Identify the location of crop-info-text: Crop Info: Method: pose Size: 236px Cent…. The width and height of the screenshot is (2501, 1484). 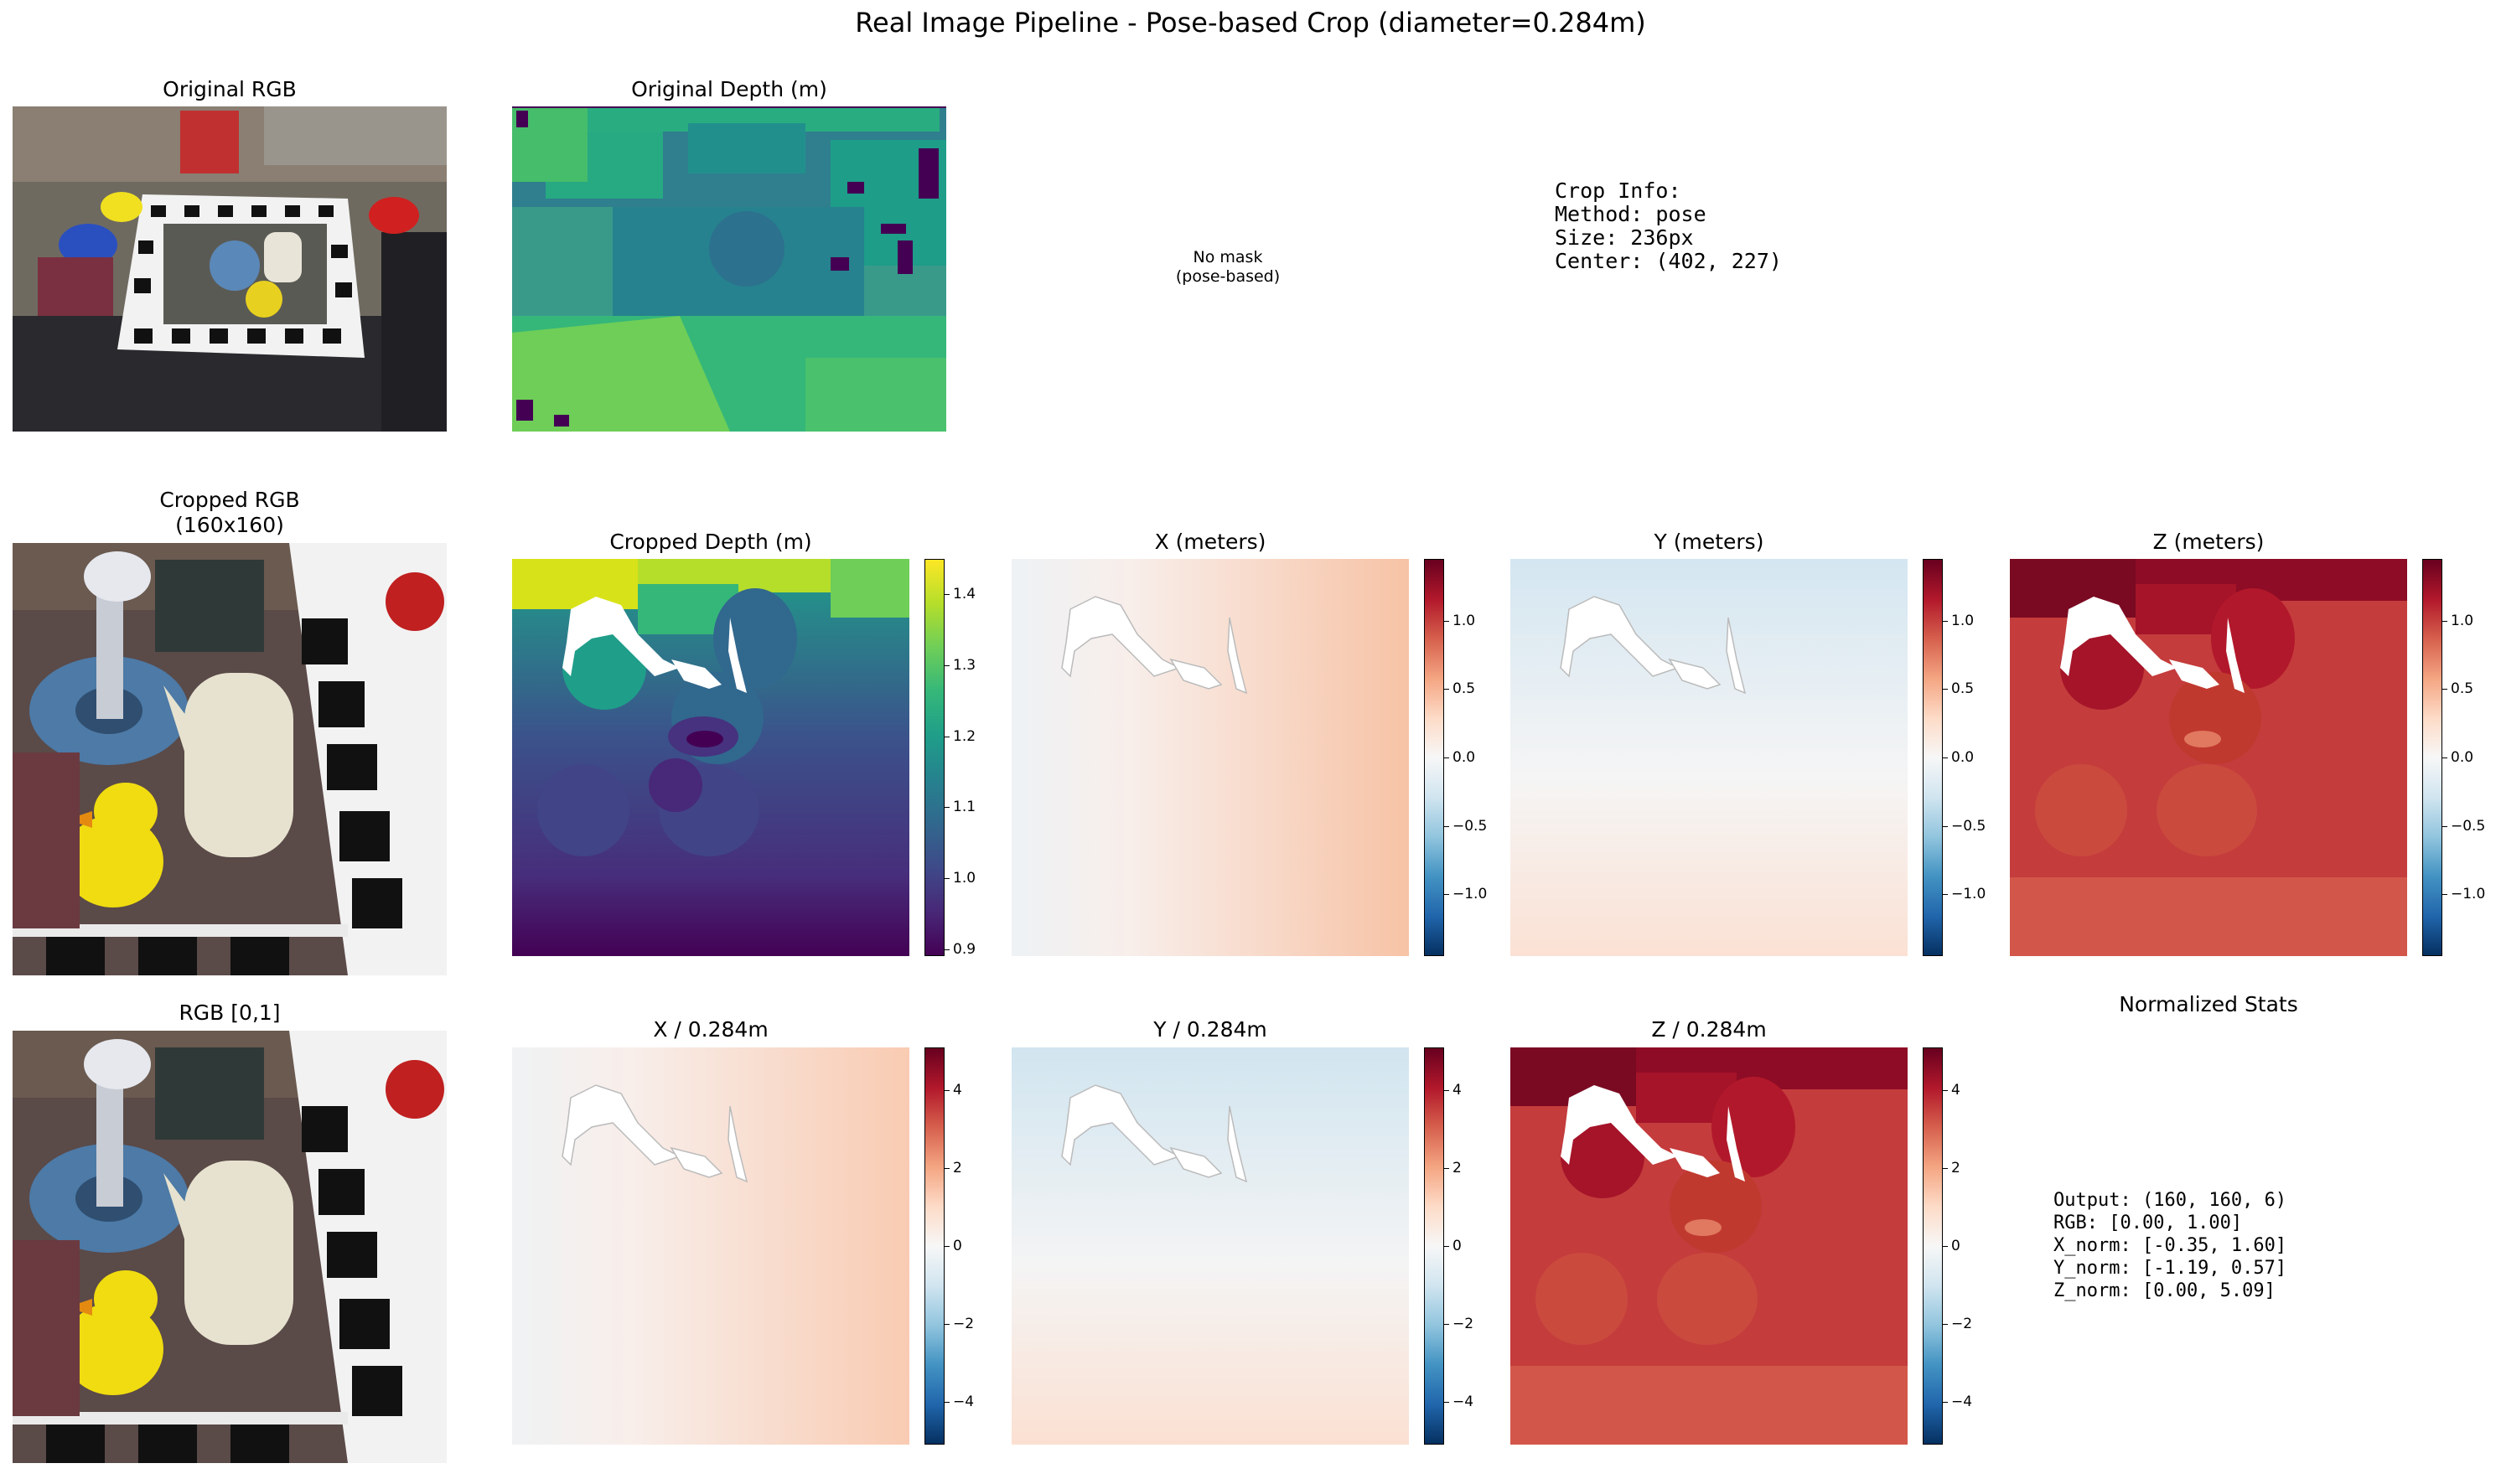
(1668, 226).